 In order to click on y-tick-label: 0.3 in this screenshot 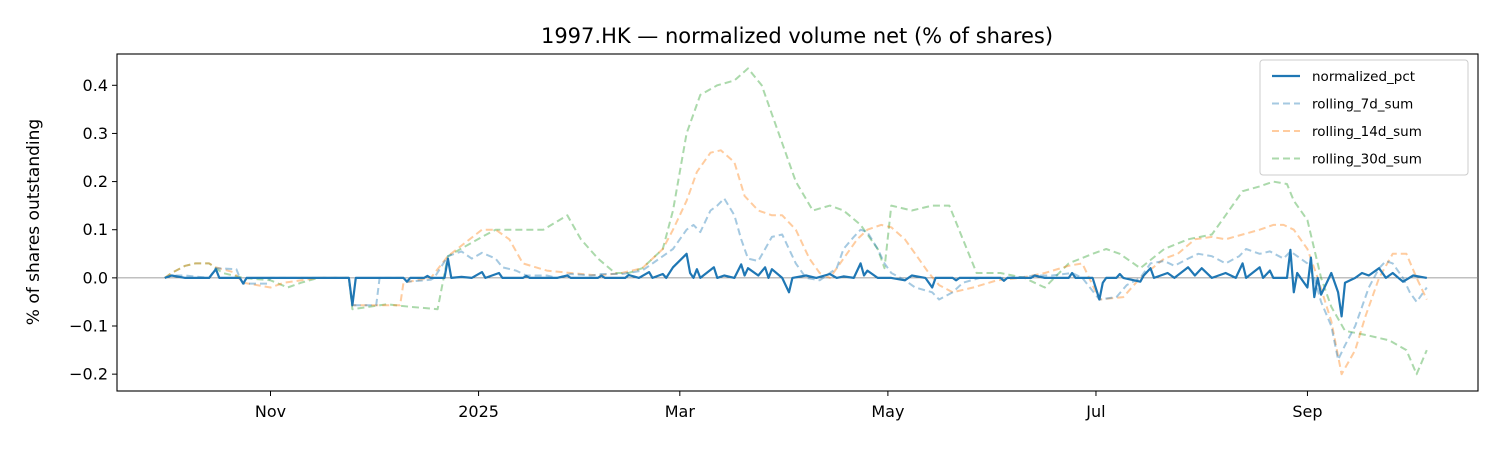, I will do `click(95, 133)`.